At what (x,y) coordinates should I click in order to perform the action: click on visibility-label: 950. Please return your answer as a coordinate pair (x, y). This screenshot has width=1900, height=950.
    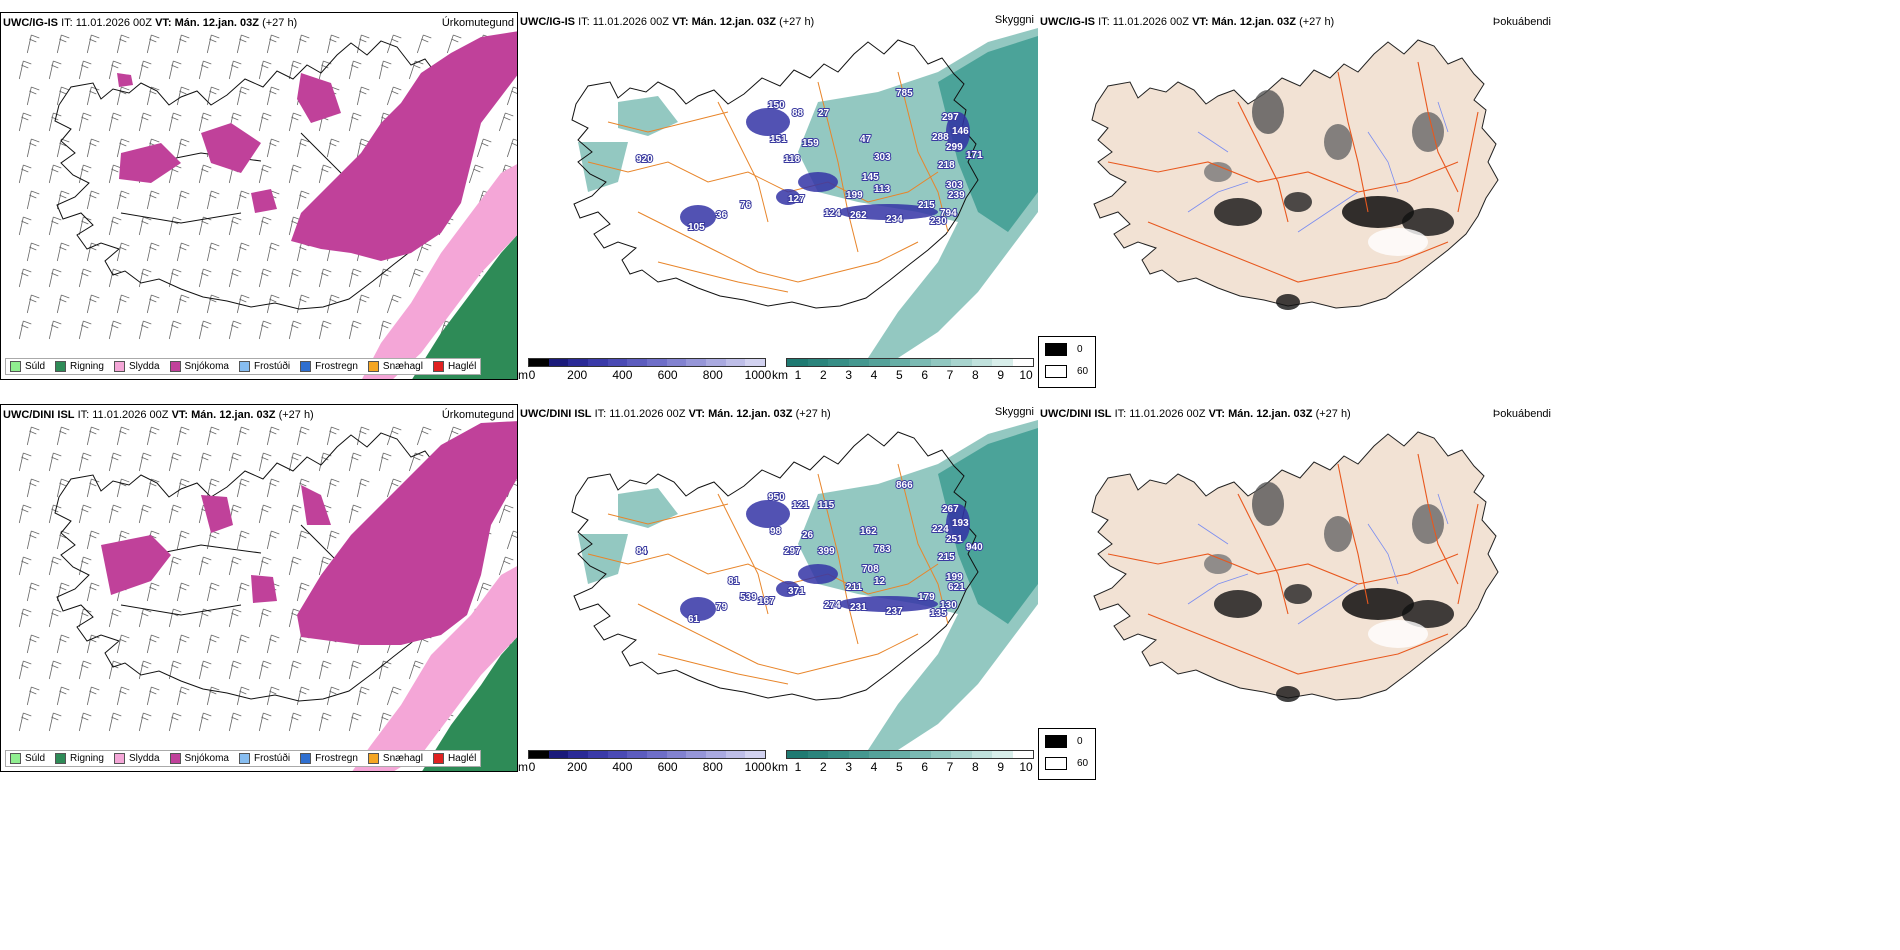
    Looking at the image, I should click on (776, 497).